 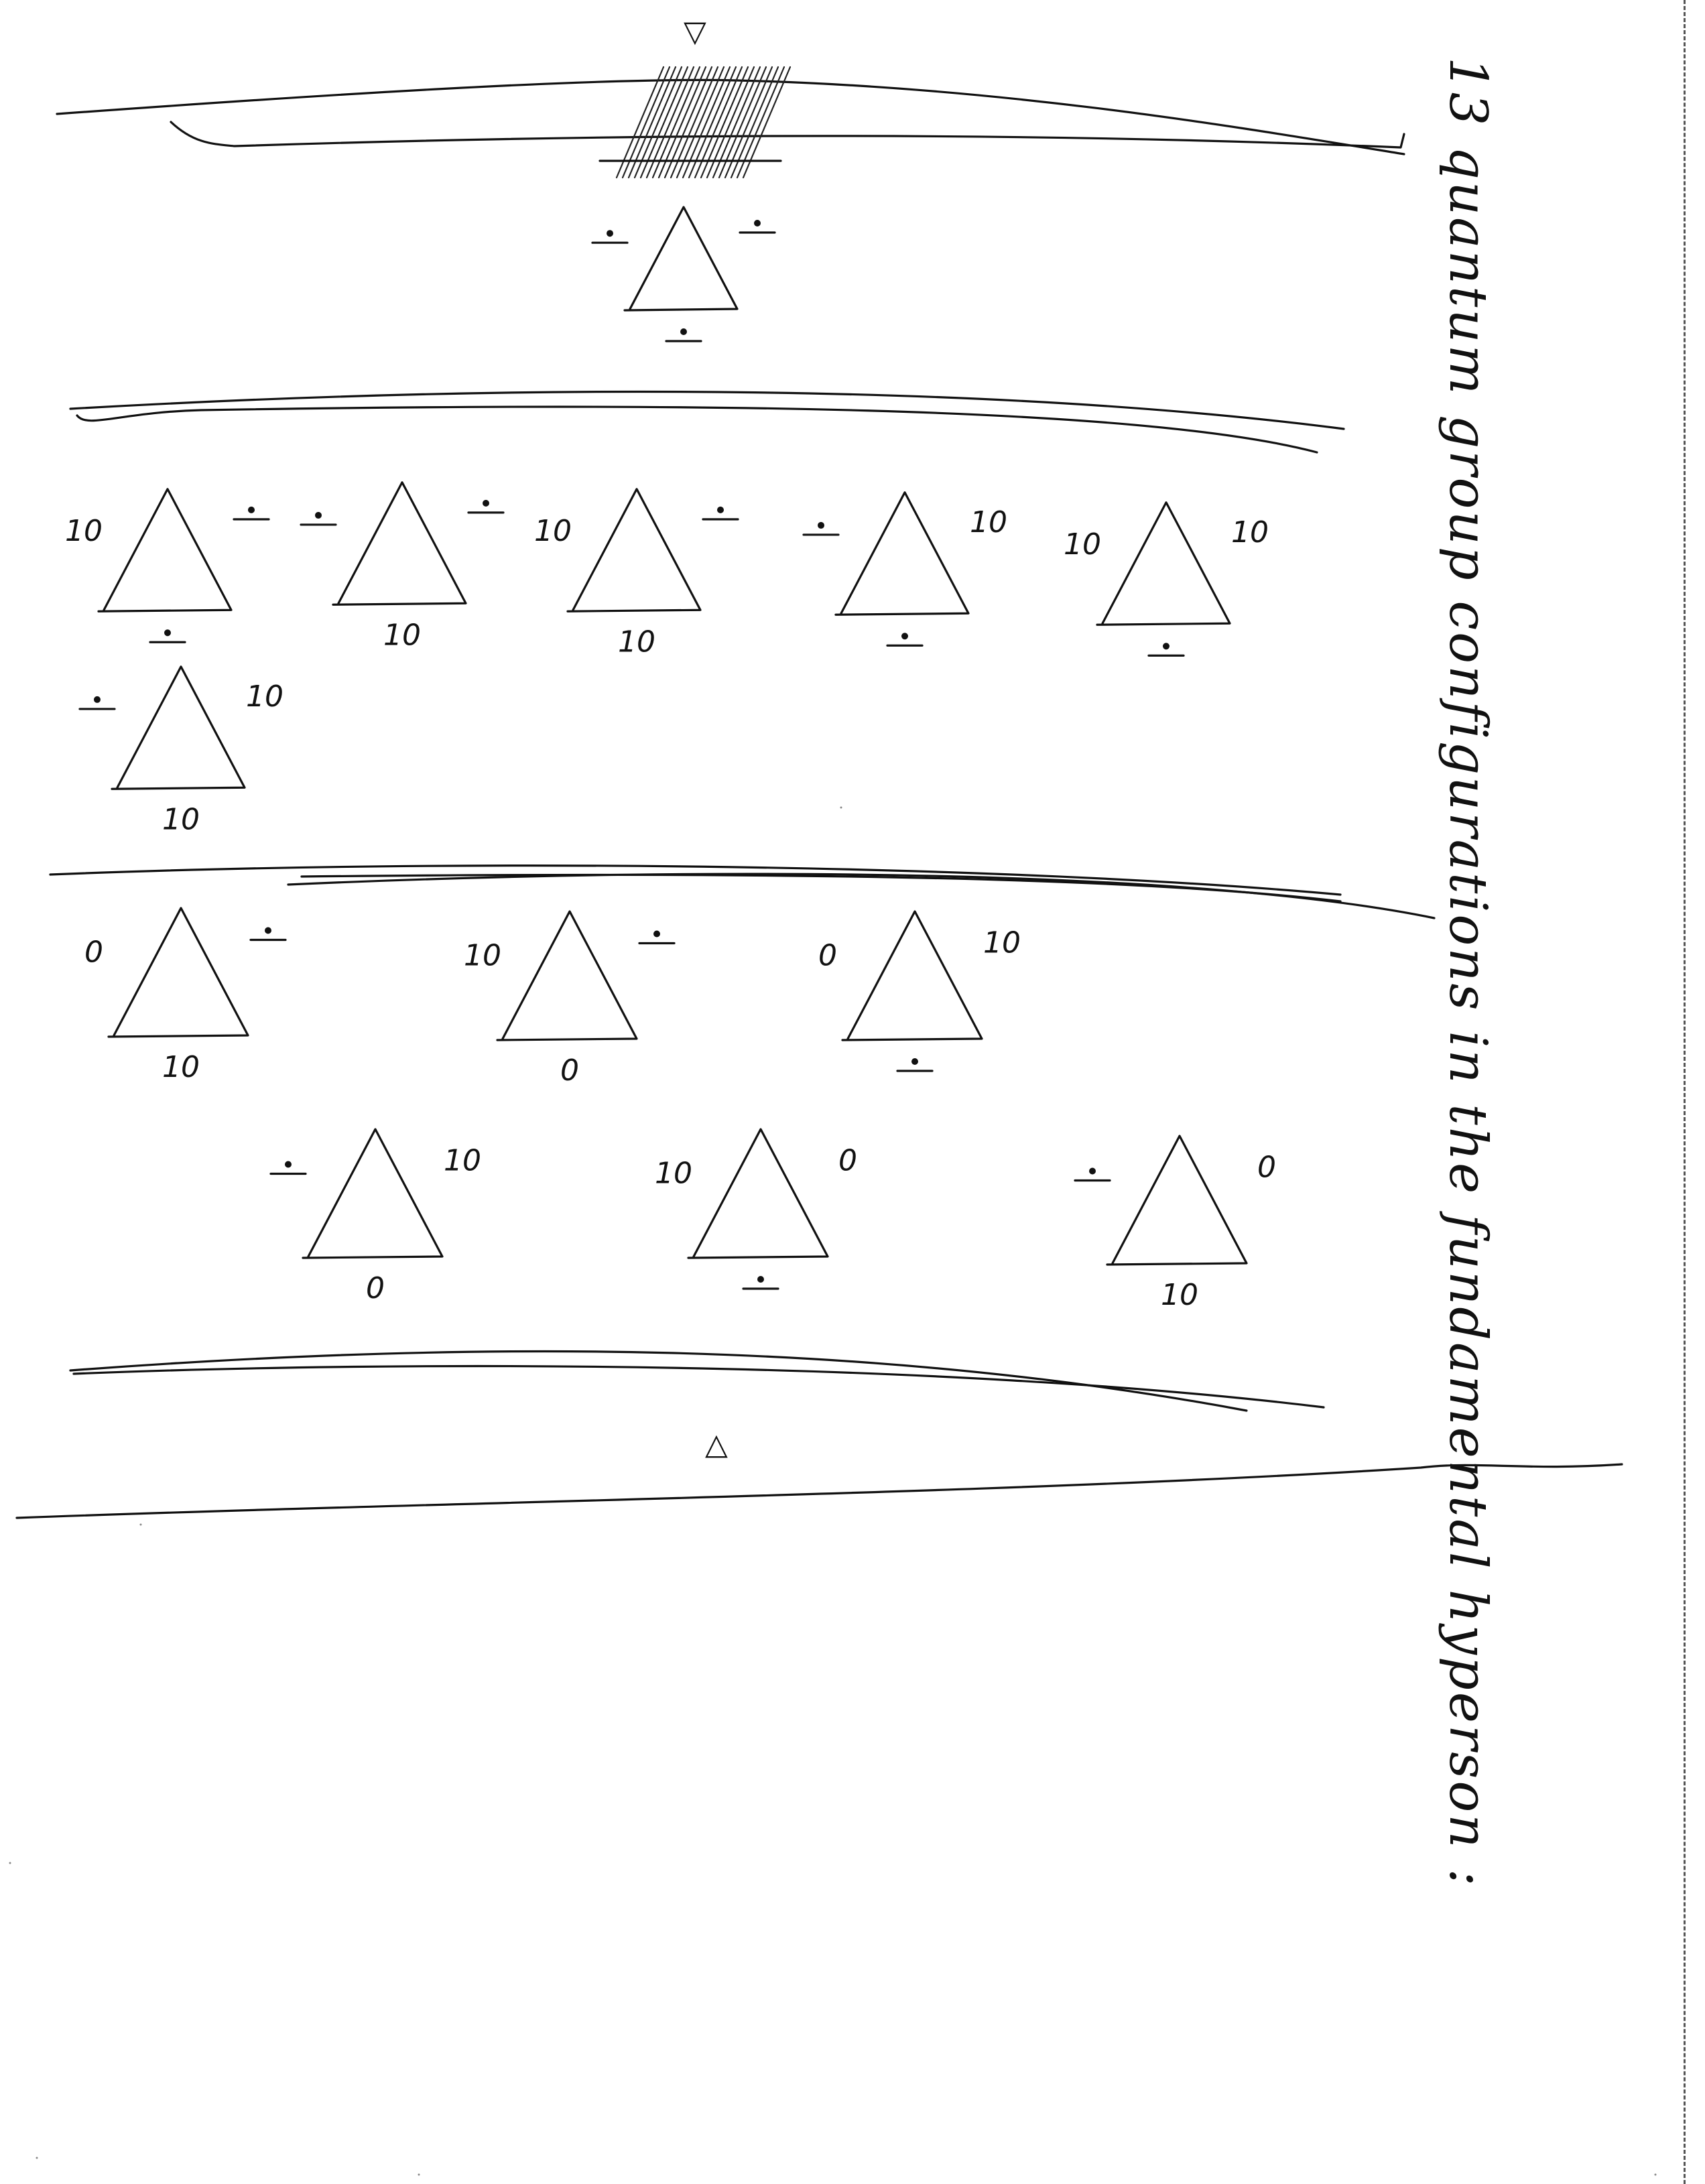 I want to click on triangle-2-2-left-label: 10, so click(x=553, y=531).